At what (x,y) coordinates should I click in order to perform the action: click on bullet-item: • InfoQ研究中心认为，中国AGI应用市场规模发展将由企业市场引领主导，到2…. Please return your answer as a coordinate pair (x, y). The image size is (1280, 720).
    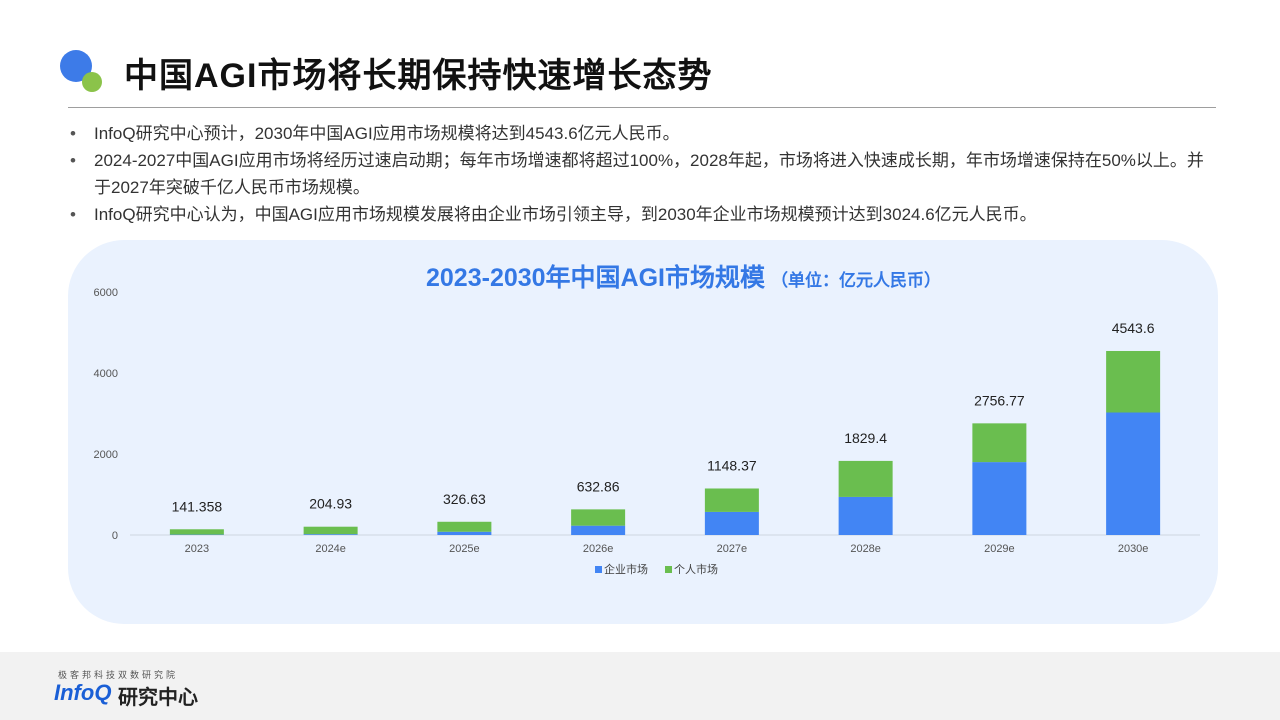
    Looking at the image, I should click on (640, 214).